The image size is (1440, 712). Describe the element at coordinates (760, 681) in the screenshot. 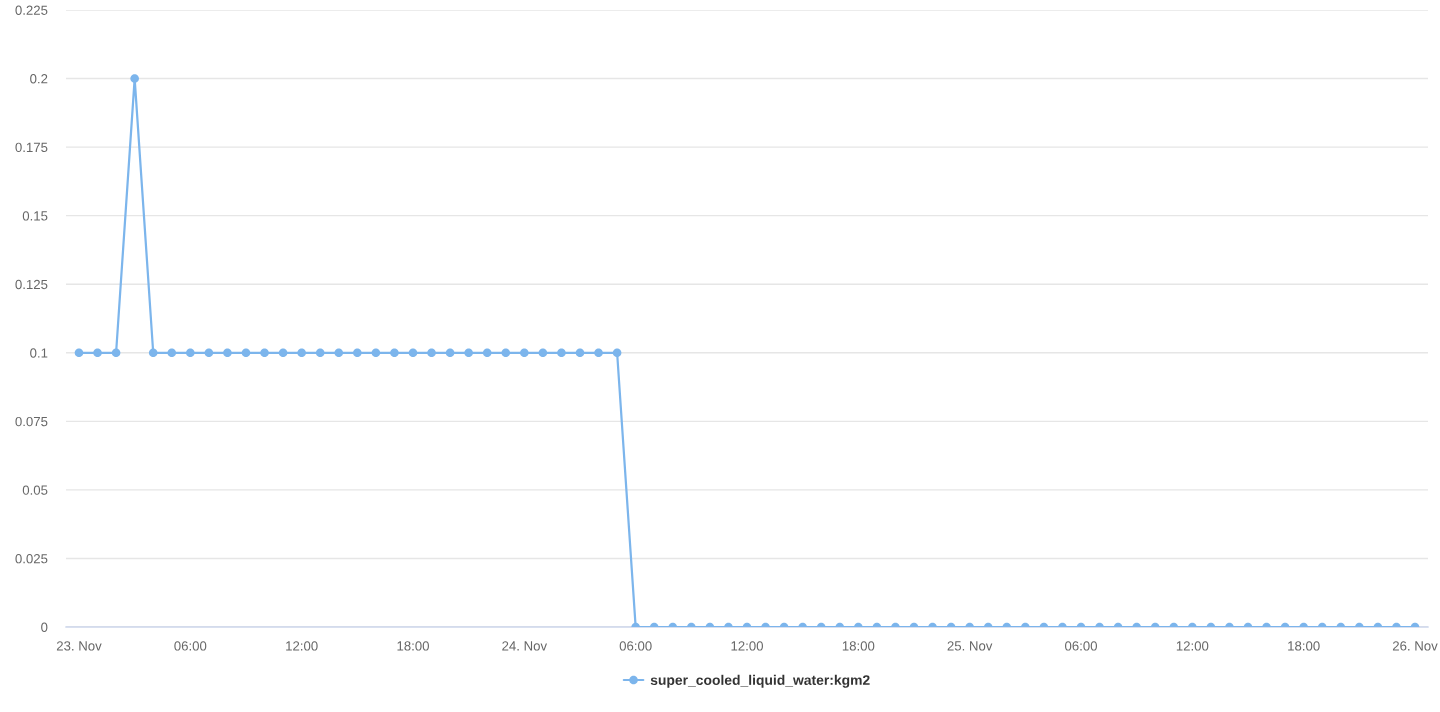

I see `legend-label: super_cooled_liquid_water:kgm2` at that location.